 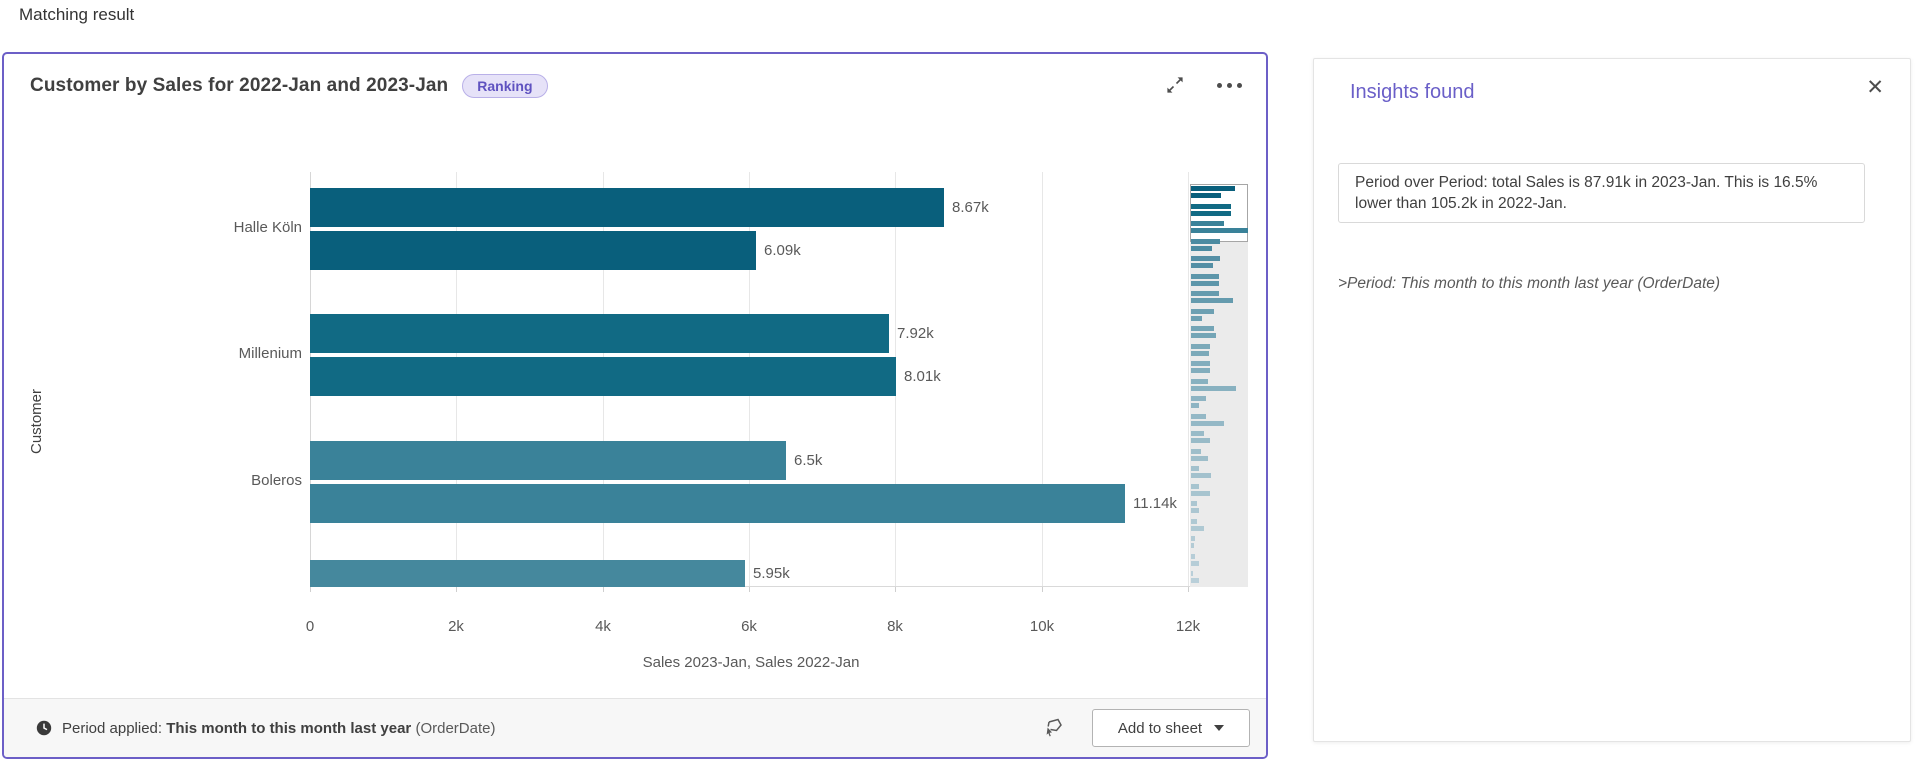 I want to click on y-axis-title: Customer, so click(x=36, y=421).